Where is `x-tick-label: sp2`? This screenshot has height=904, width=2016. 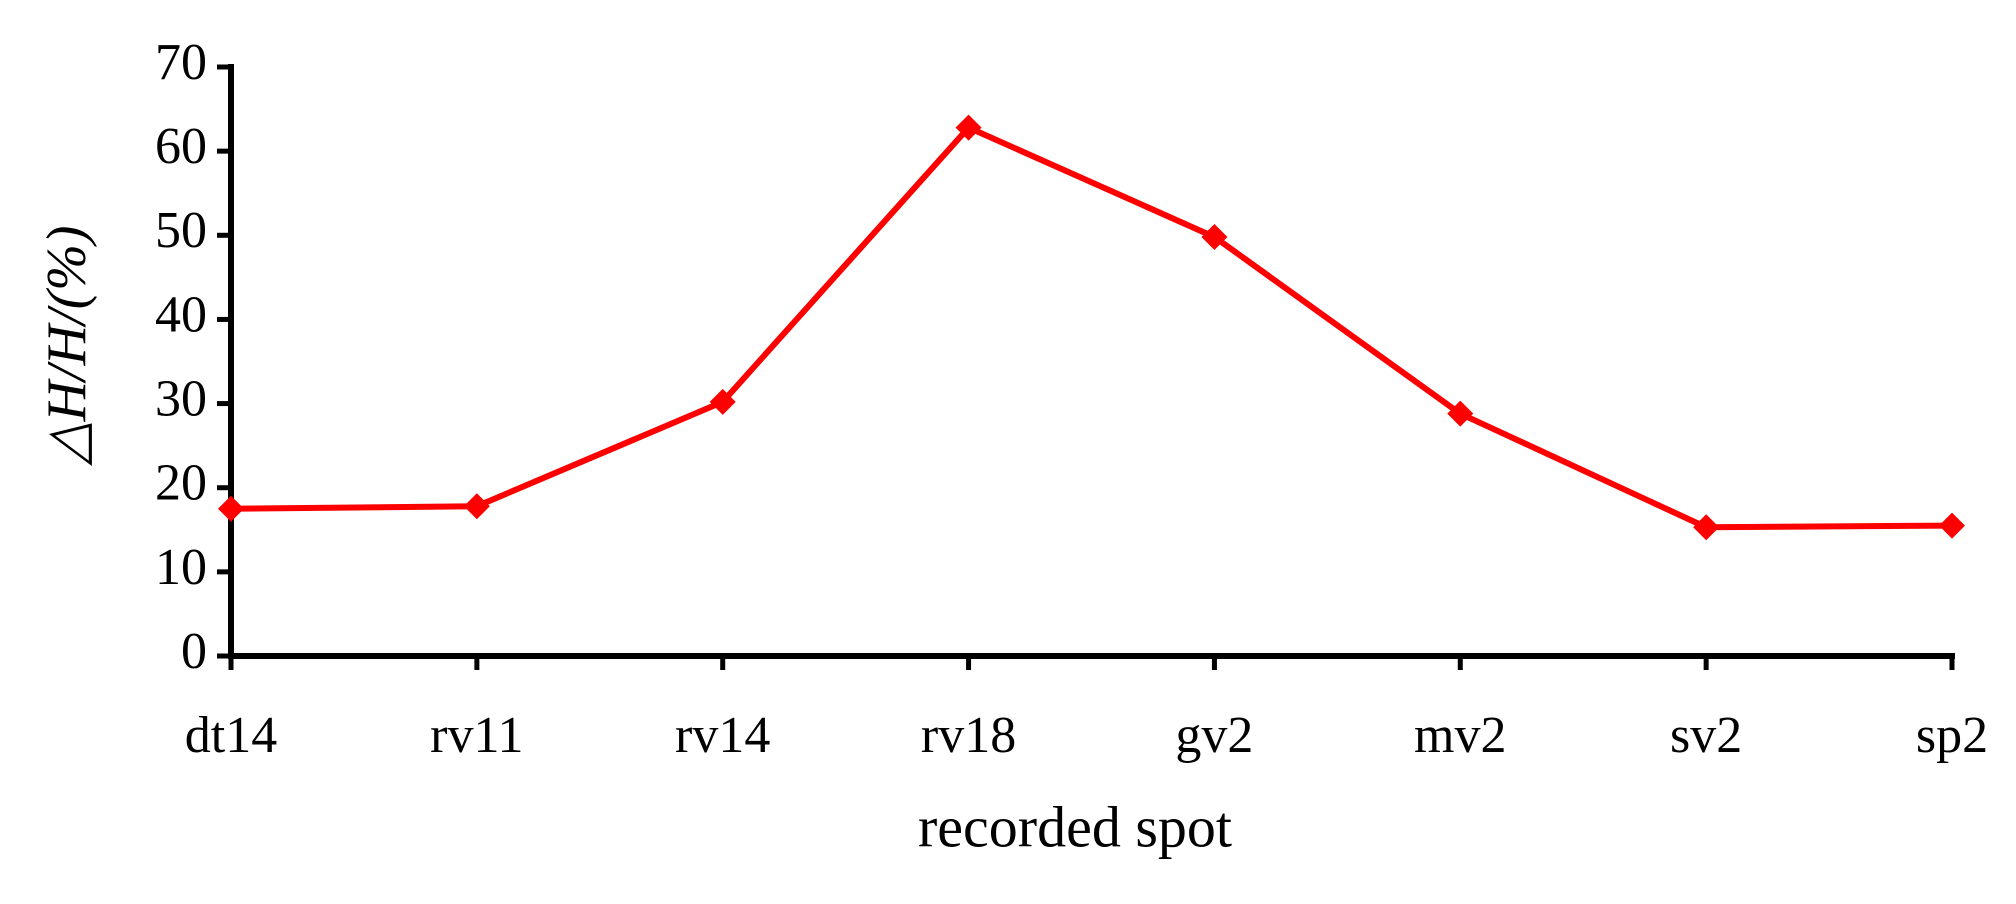 x-tick-label: sp2 is located at coordinates (1952, 735).